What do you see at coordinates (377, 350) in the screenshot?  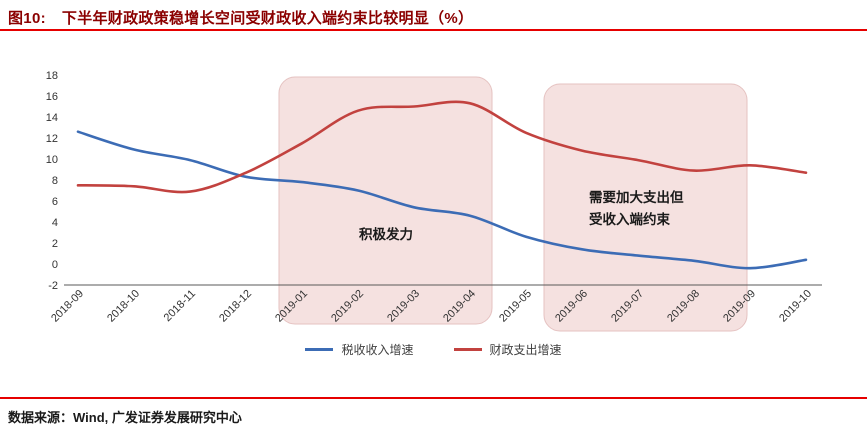 I see `legend-label-tax-revenue: 税收收入增速` at bounding box center [377, 350].